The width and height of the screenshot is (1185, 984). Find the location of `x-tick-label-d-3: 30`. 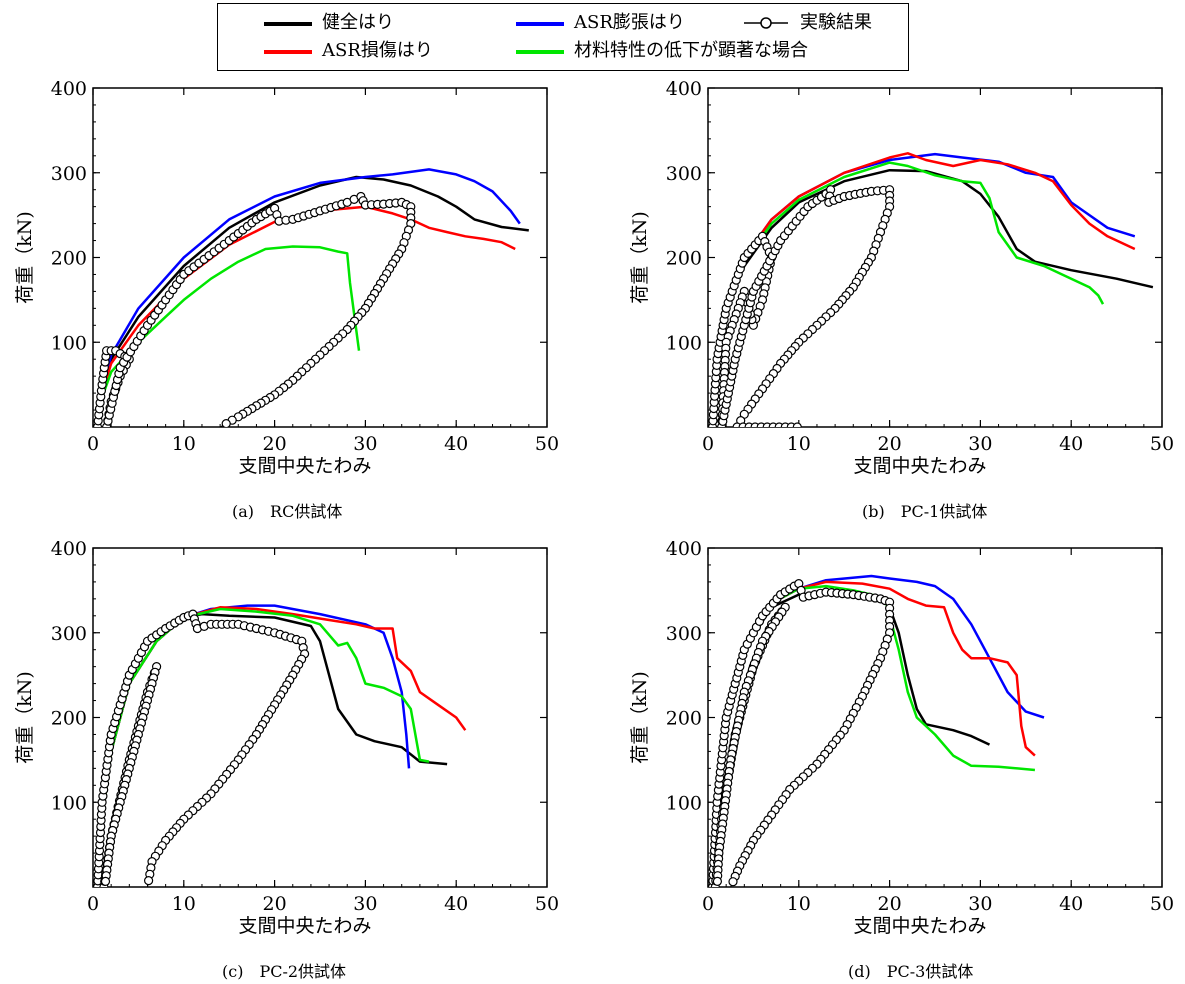

x-tick-label-d-3: 30 is located at coordinates (980, 904).